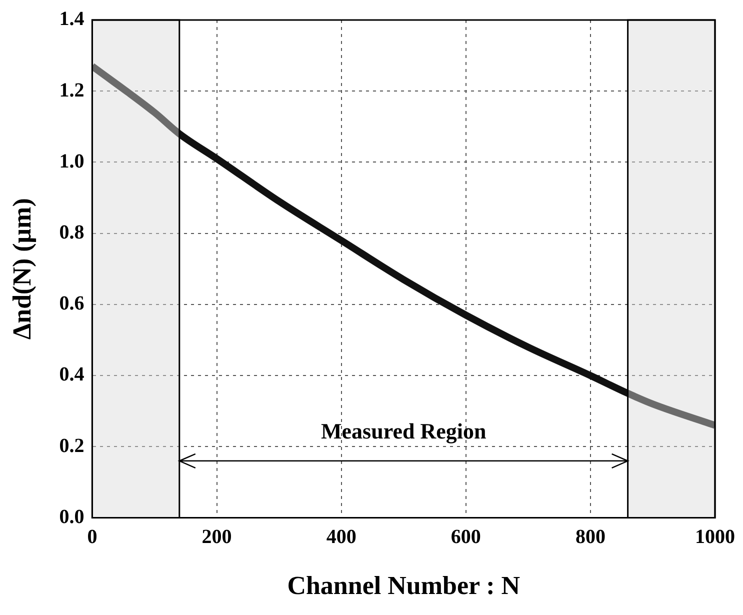 This screenshot has width=743, height=615. What do you see at coordinates (71, 303) in the screenshot?
I see `y-tick-label: 0.6` at bounding box center [71, 303].